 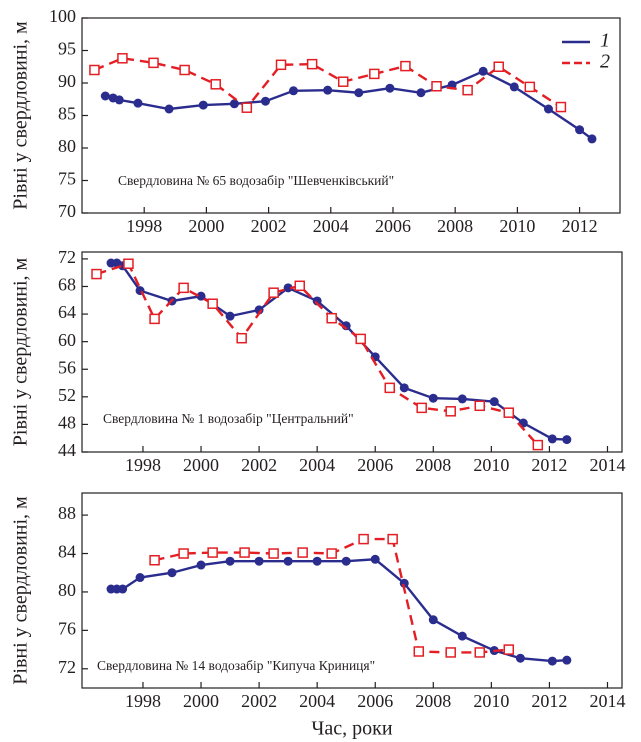 I want to click on y-tick-label: 52, so click(x=67, y=395).